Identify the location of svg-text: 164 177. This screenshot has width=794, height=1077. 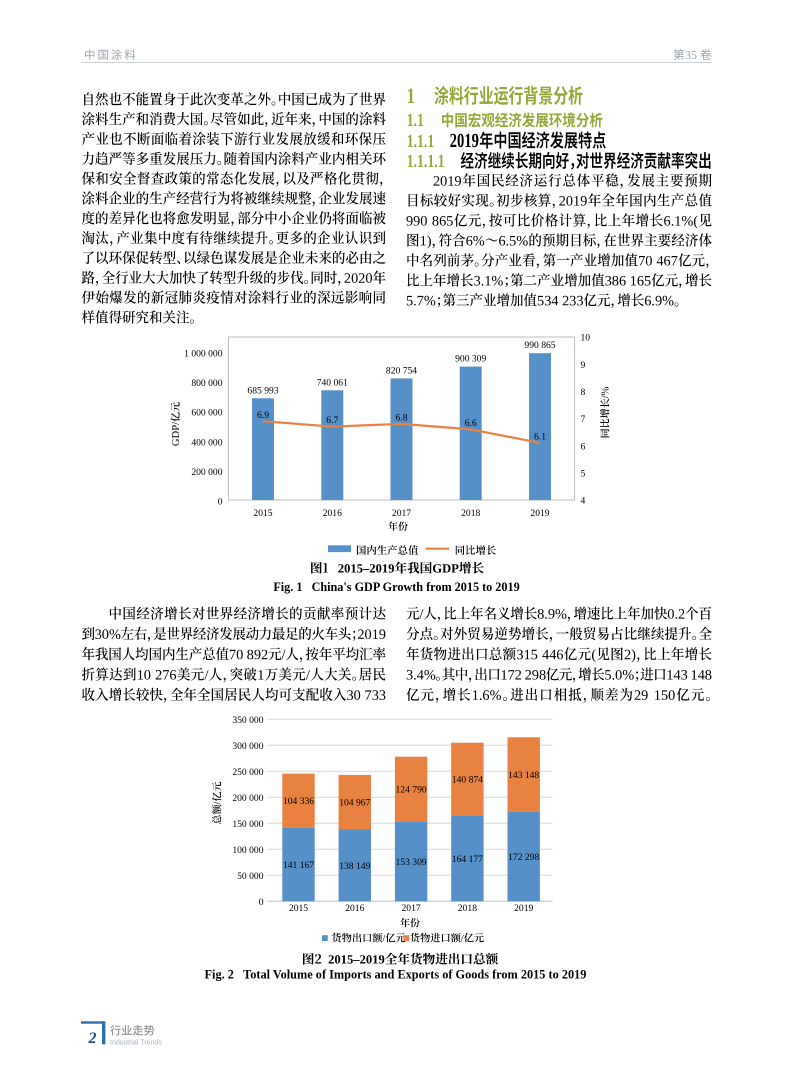
(467, 859).